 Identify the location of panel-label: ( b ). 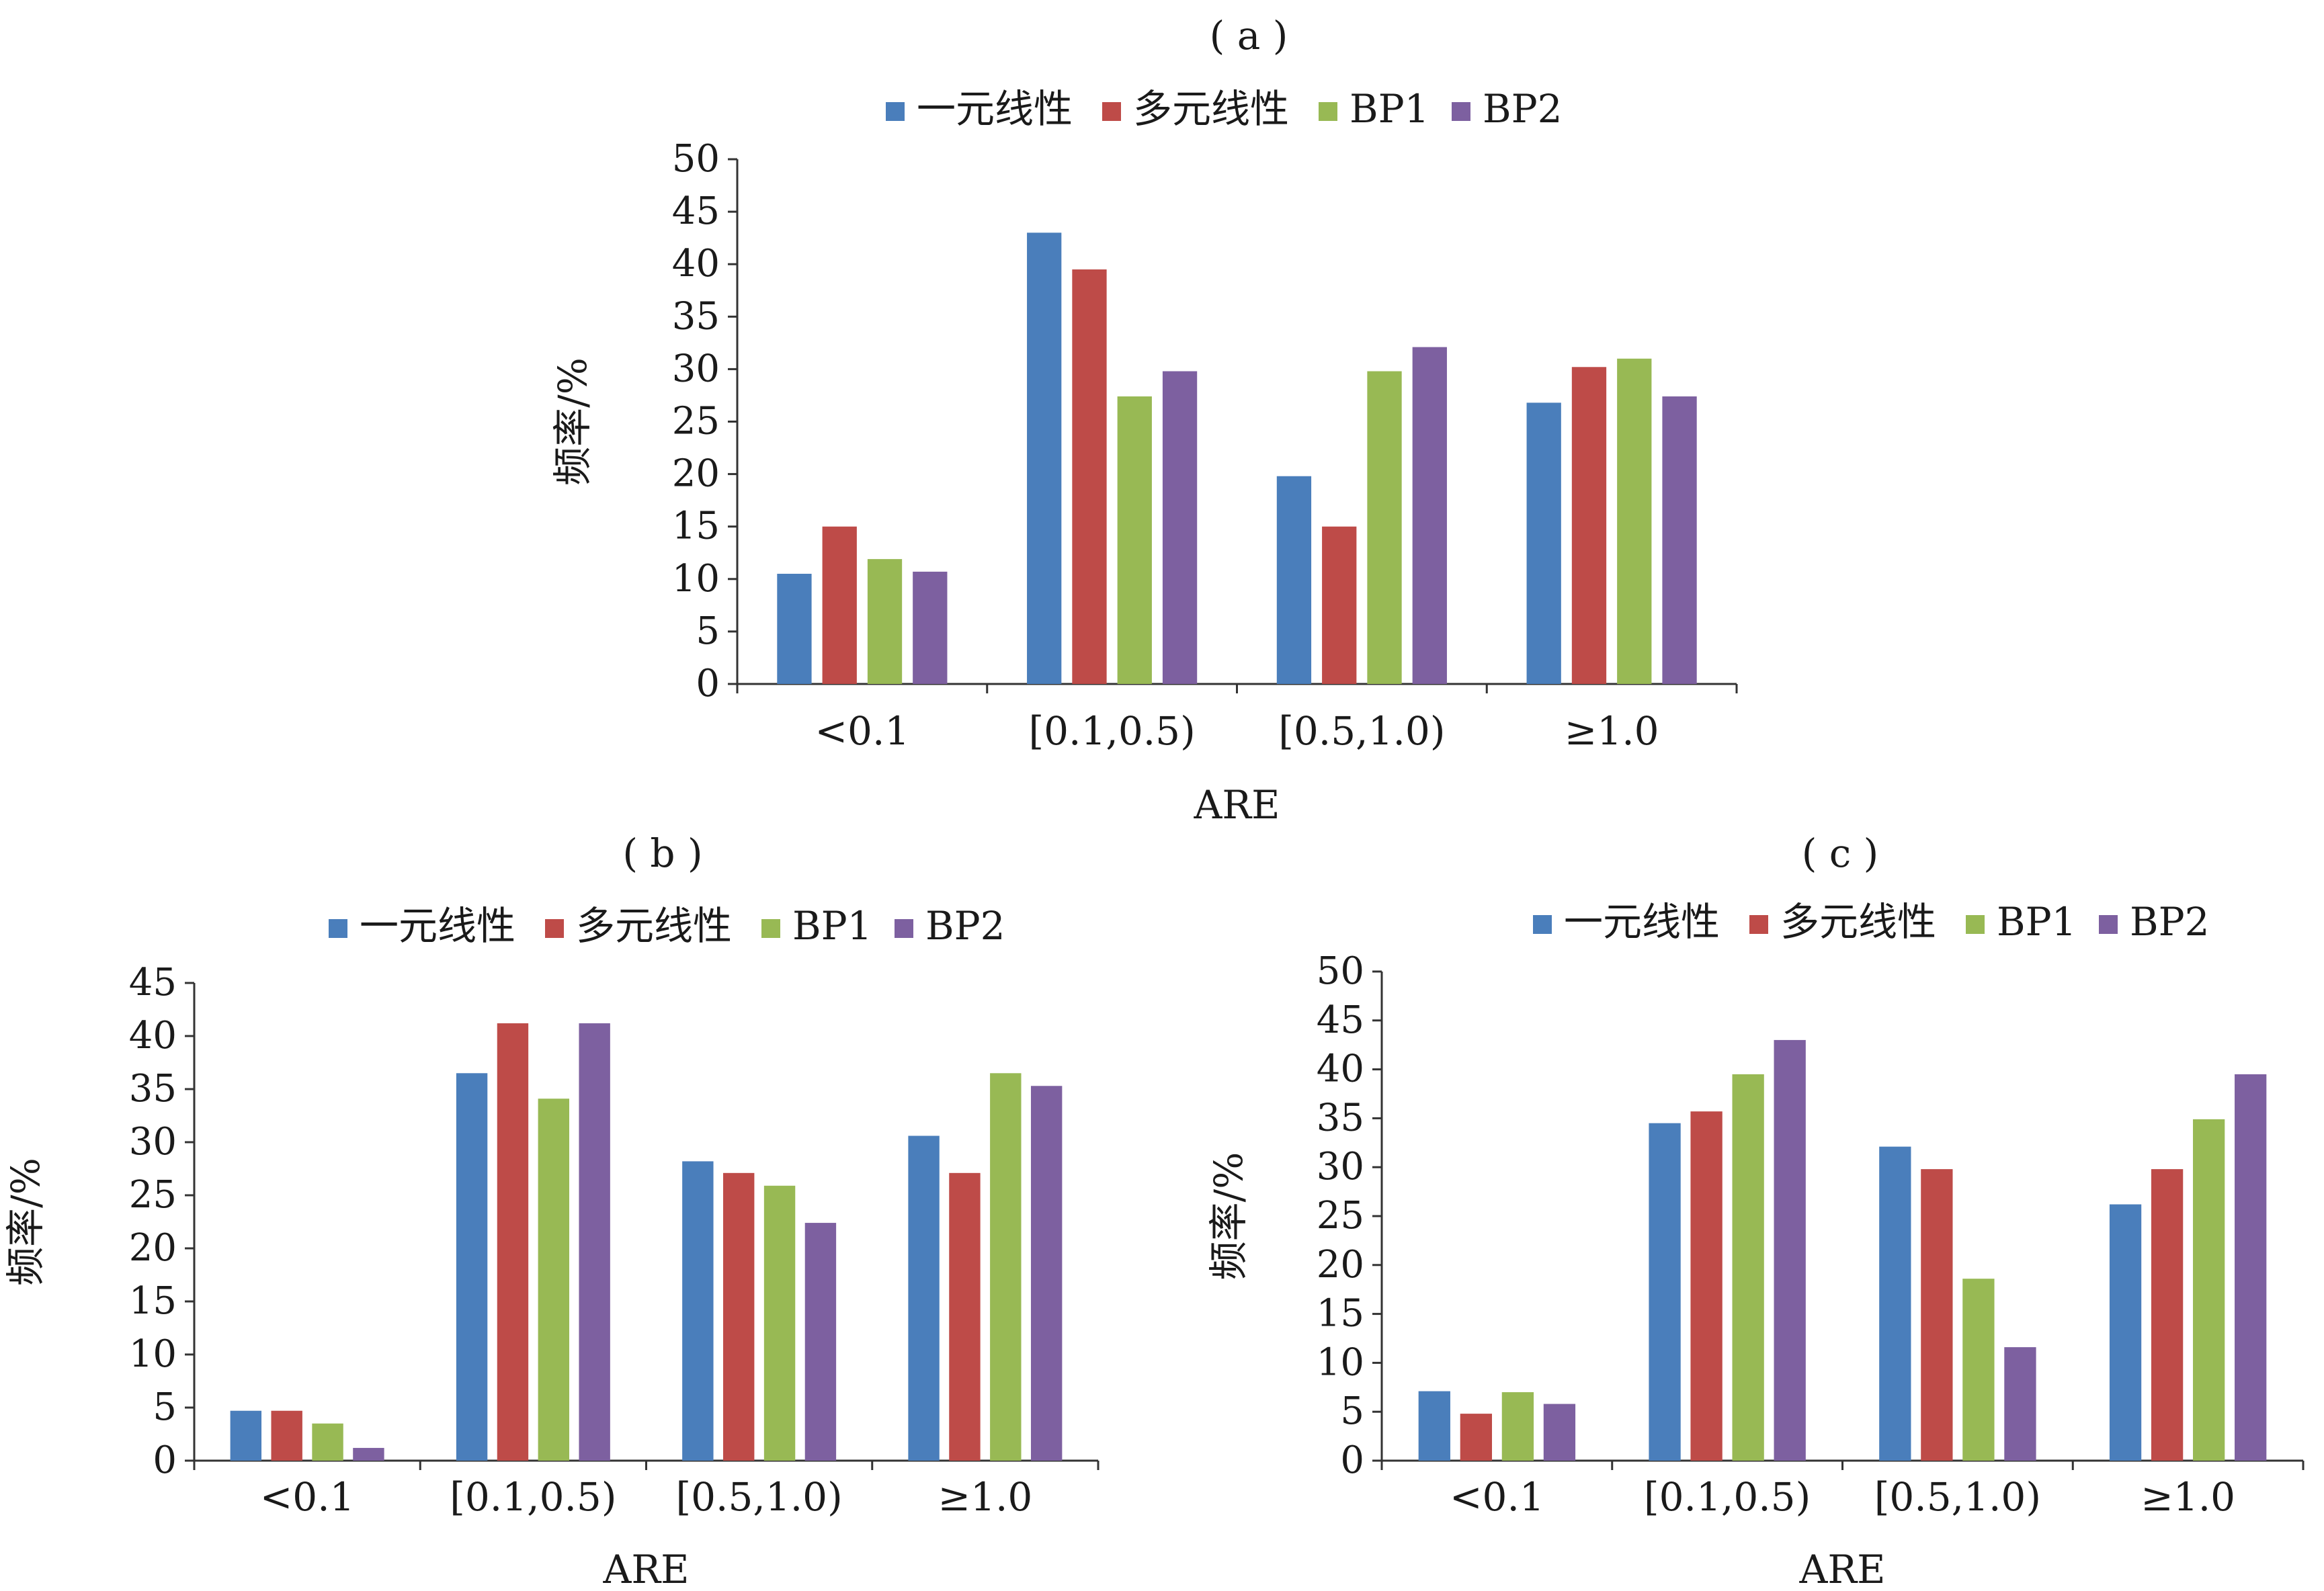
(662, 853).